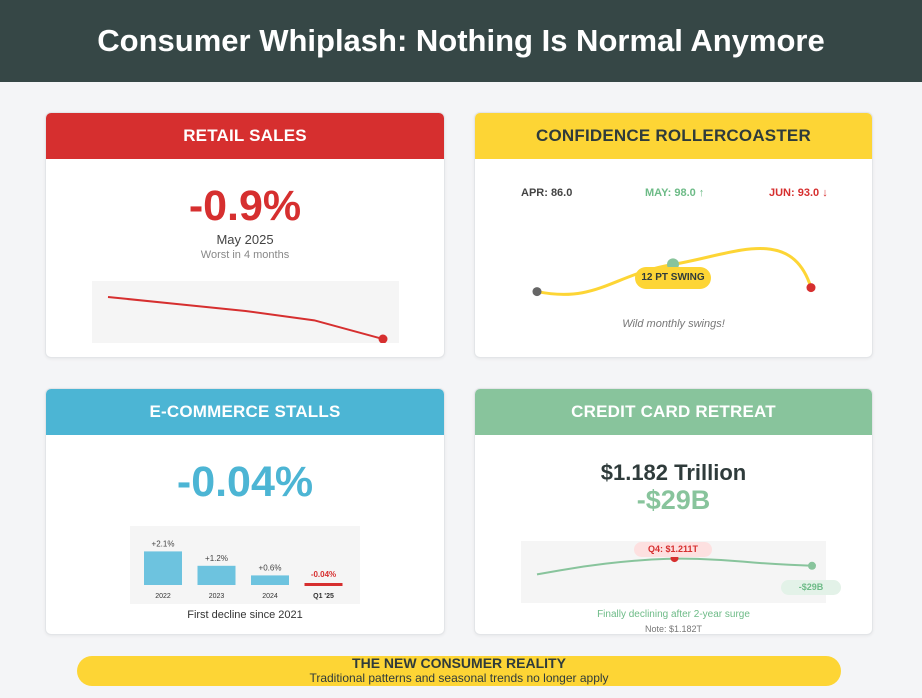 The image size is (922, 698). What do you see at coordinates (245, 615) in the screenshot?
I see `ecommerce-caption: First decline since 2021` at bounding box center [245, 615].